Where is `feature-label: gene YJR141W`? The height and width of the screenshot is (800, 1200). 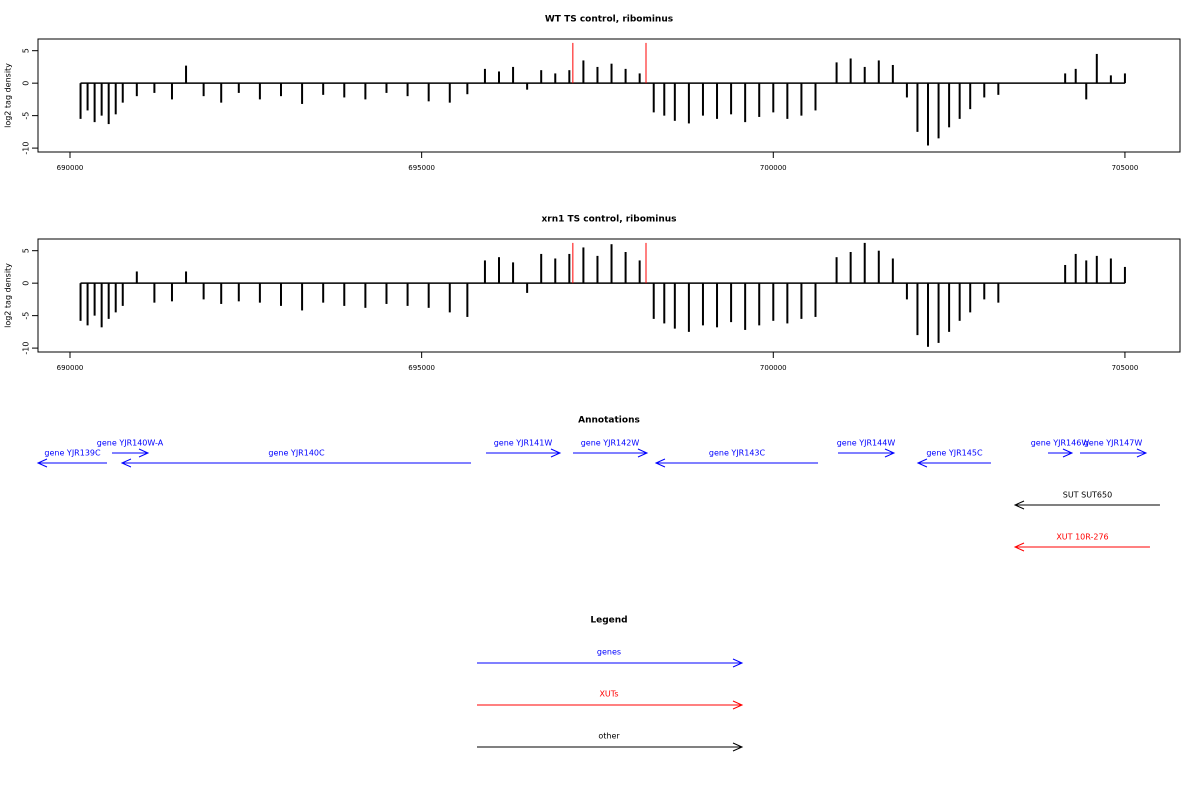
feature-label: gene YJR141W is located at coordinates (523, 443).